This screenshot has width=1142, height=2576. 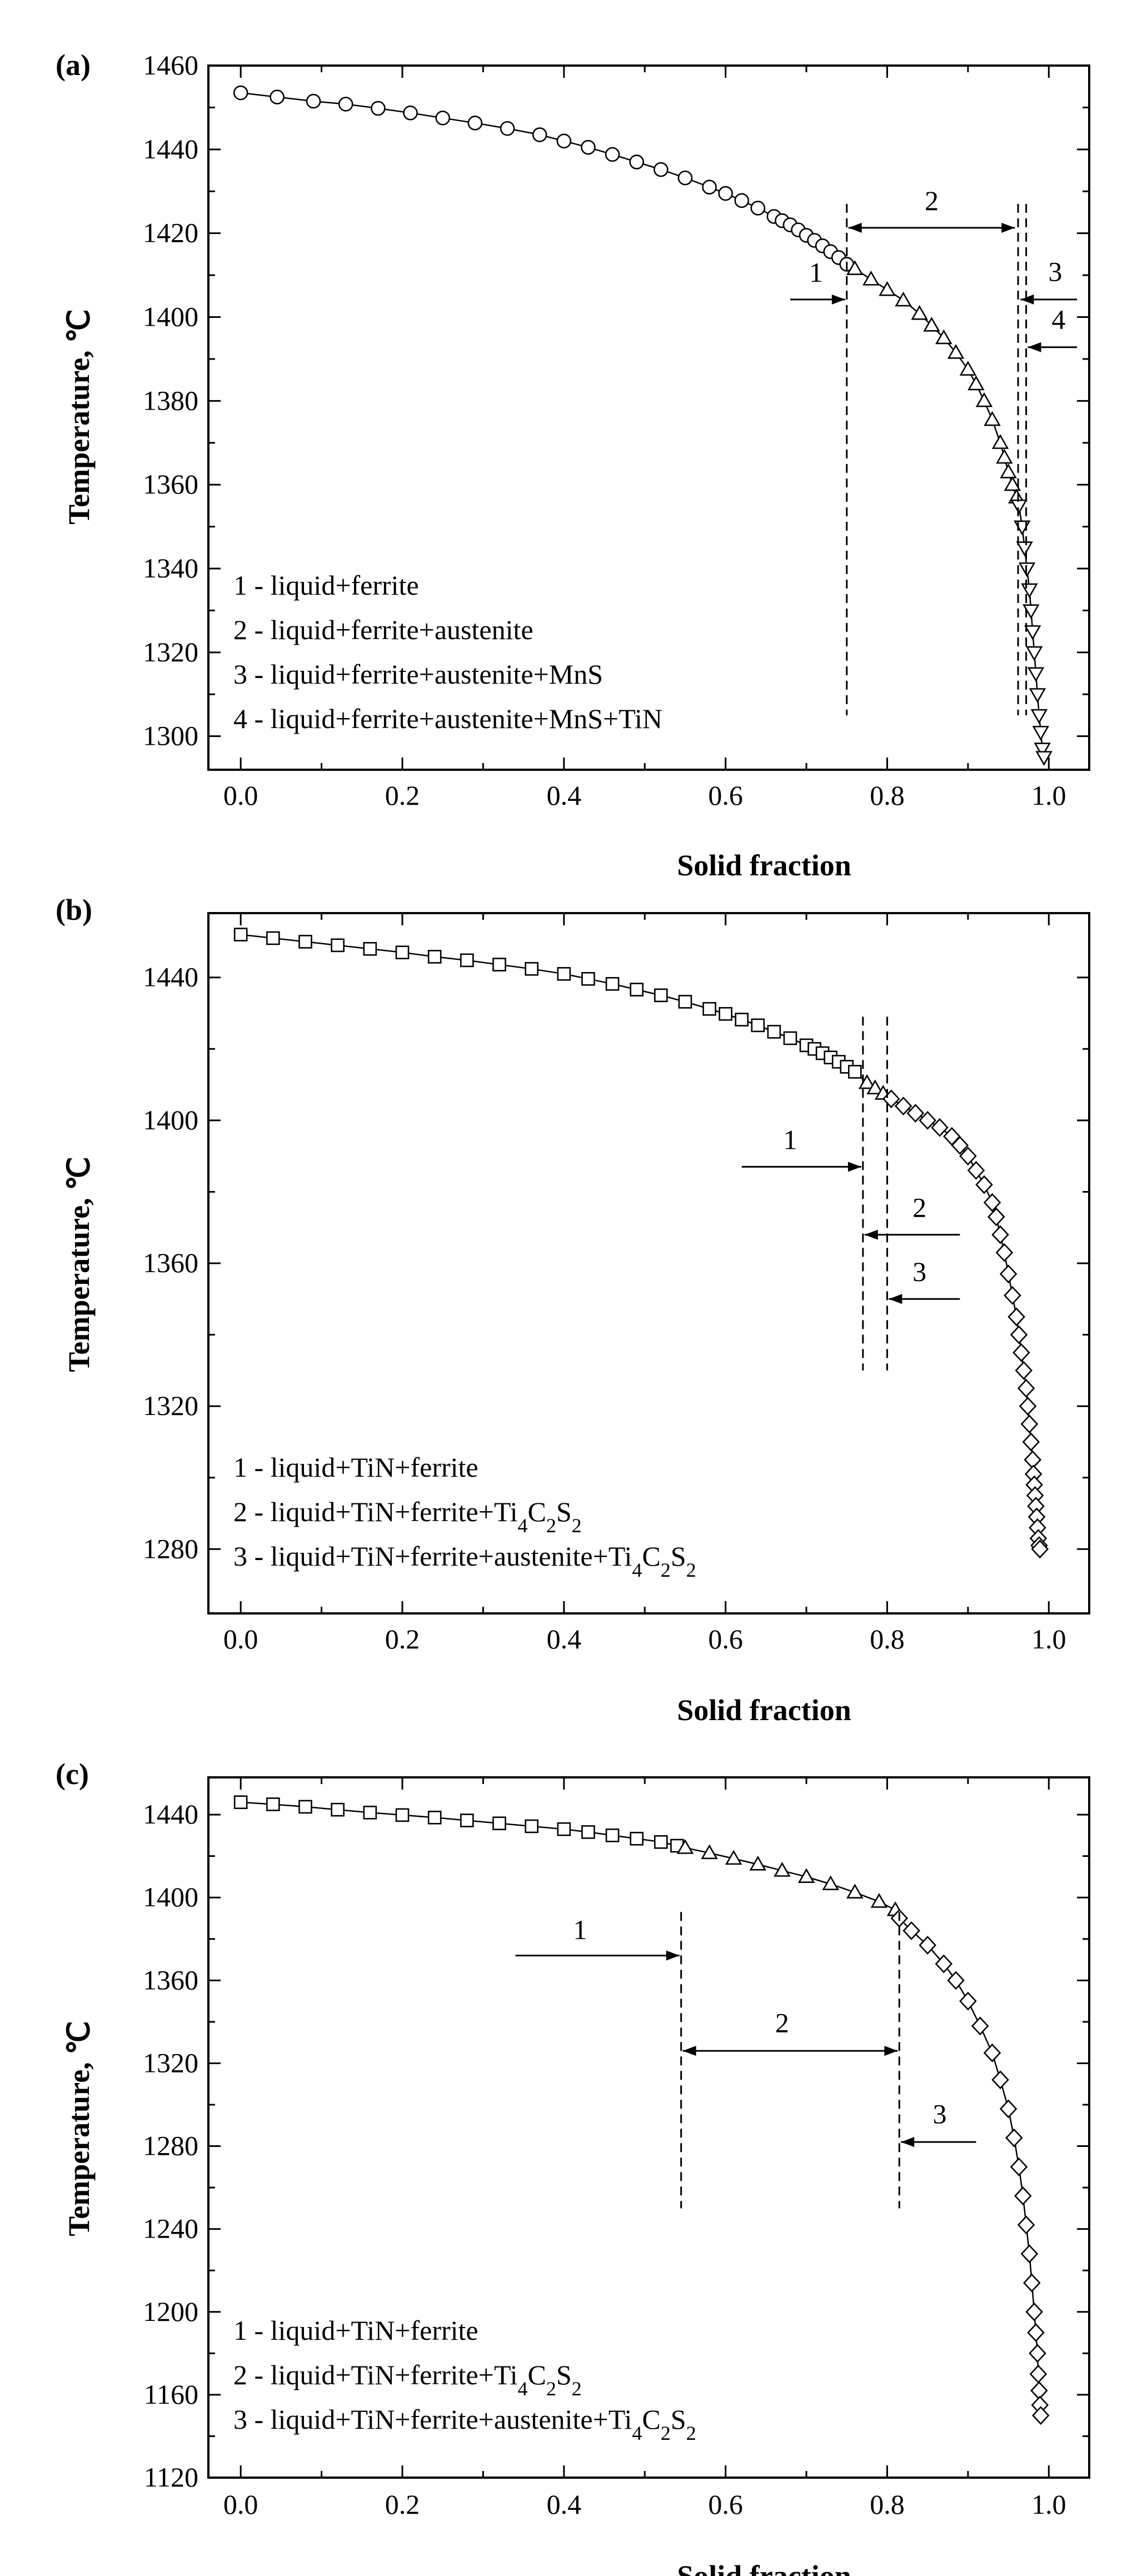 I want to click on series-triangle-up, so click(x=790, y=1877).